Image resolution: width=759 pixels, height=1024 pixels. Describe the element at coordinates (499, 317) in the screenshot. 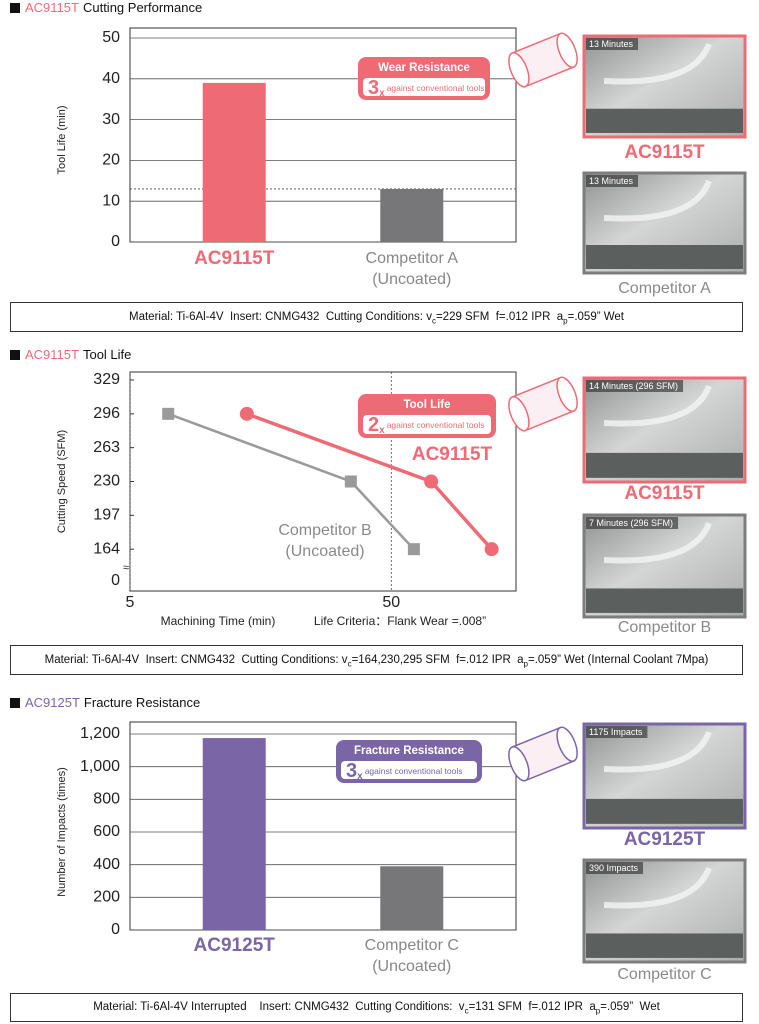

I see `note-text: =229 SFM f=.012 IPR a` at that location.